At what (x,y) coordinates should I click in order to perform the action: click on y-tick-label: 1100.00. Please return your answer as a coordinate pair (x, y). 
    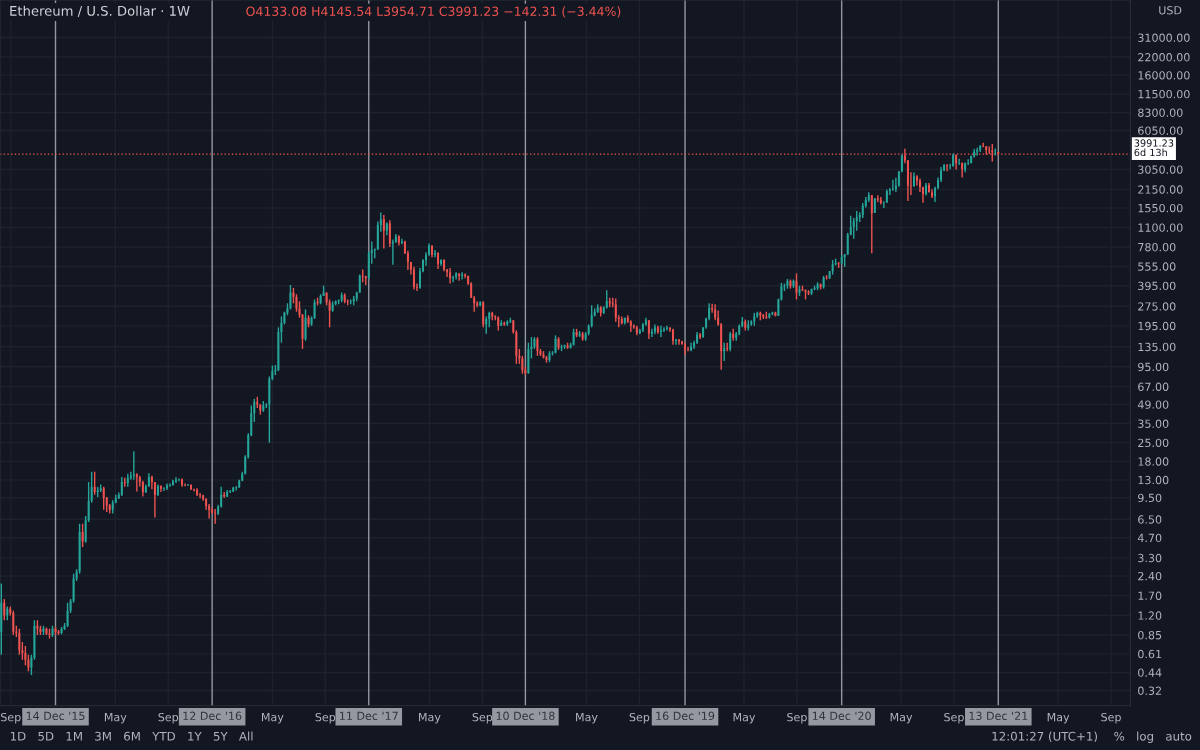
    Looking at the image, I should click on (1160, 227).